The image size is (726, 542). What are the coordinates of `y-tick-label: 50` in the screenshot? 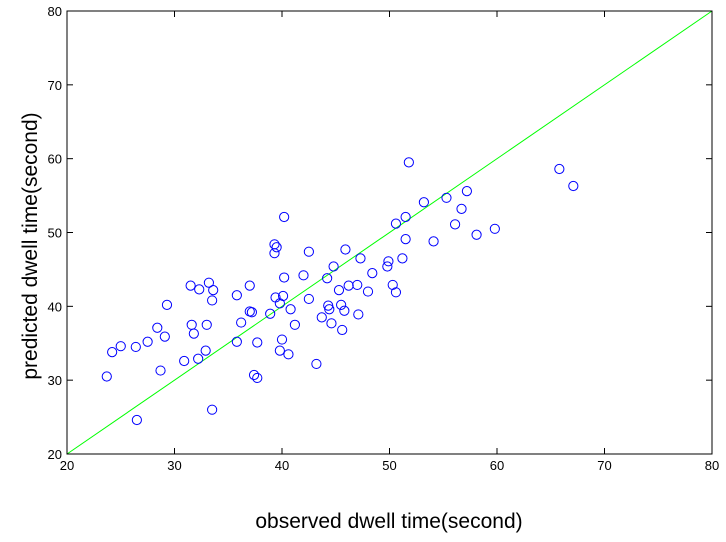 It's located at (55, 233).